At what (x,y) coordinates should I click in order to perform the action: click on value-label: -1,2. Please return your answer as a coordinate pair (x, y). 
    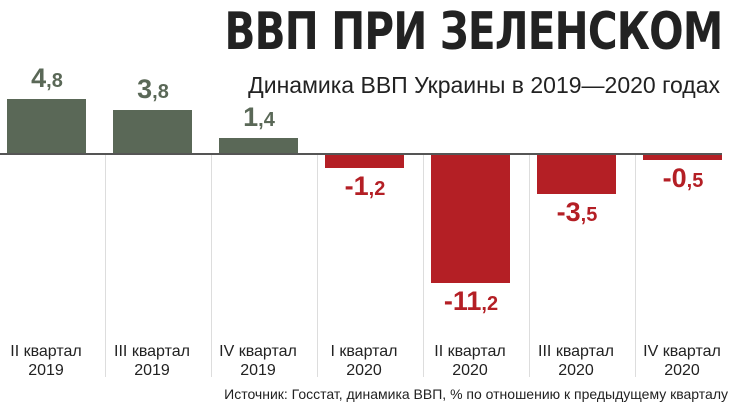
    Looking at the image, I should click on (365, 186).